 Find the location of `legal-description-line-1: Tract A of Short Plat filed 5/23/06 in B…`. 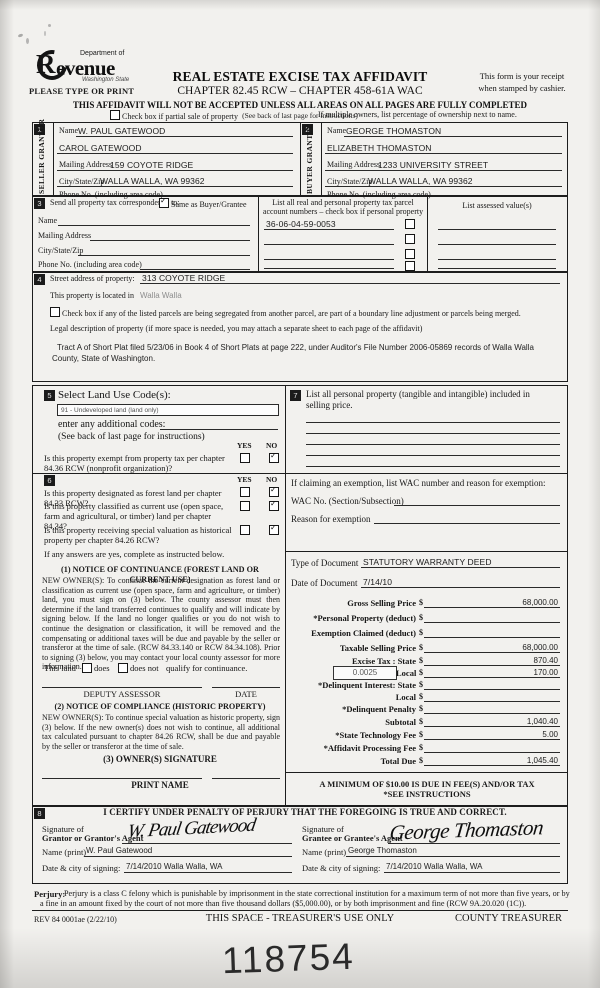

legal-description-line-1: Tract A of Short Plat filed 5/23/06 in B… is located at coordinates (295, 347).